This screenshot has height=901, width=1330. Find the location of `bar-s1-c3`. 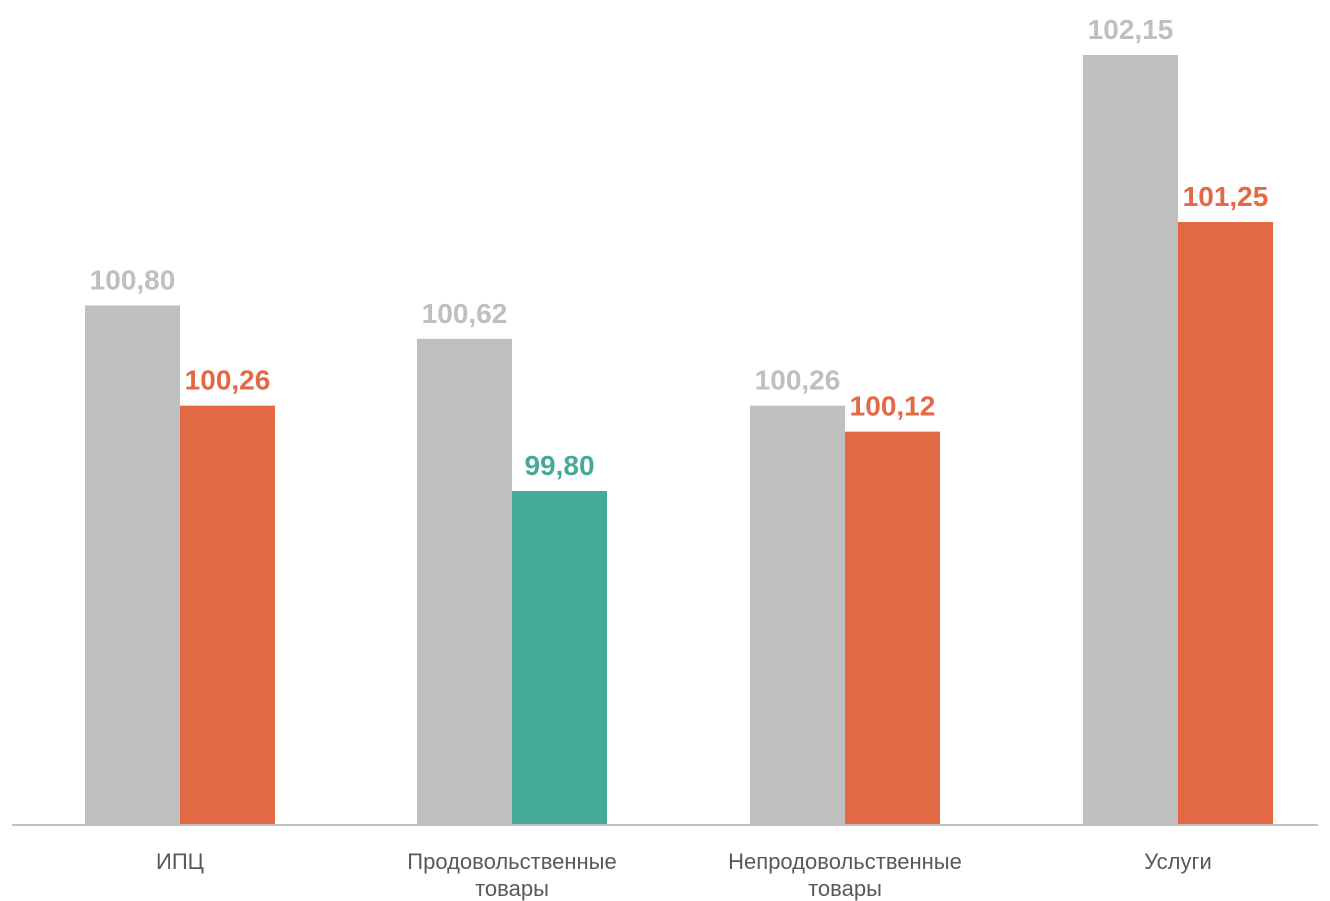

bar-s1-c3 is located at coordinates (1225, 523).